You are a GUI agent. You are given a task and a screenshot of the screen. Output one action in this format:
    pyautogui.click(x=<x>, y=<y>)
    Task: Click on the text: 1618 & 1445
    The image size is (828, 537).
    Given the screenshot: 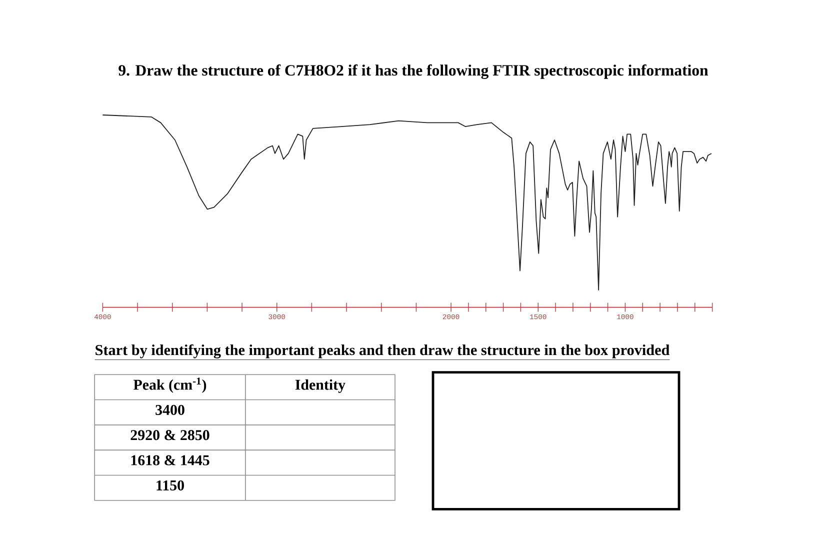 What is the action you would take?
    pyautogui.click(x=170, y=460)
    